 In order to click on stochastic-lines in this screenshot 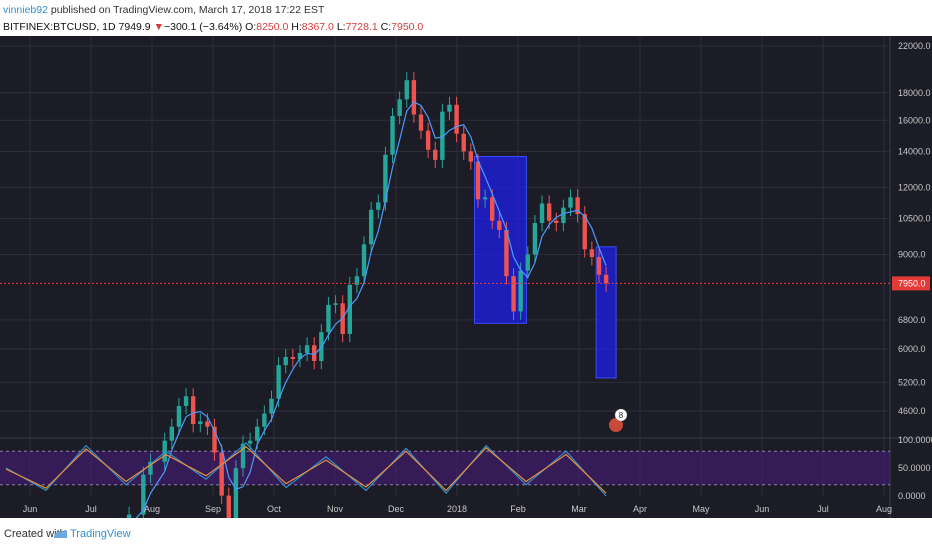, I will do `click(306, 469)`.